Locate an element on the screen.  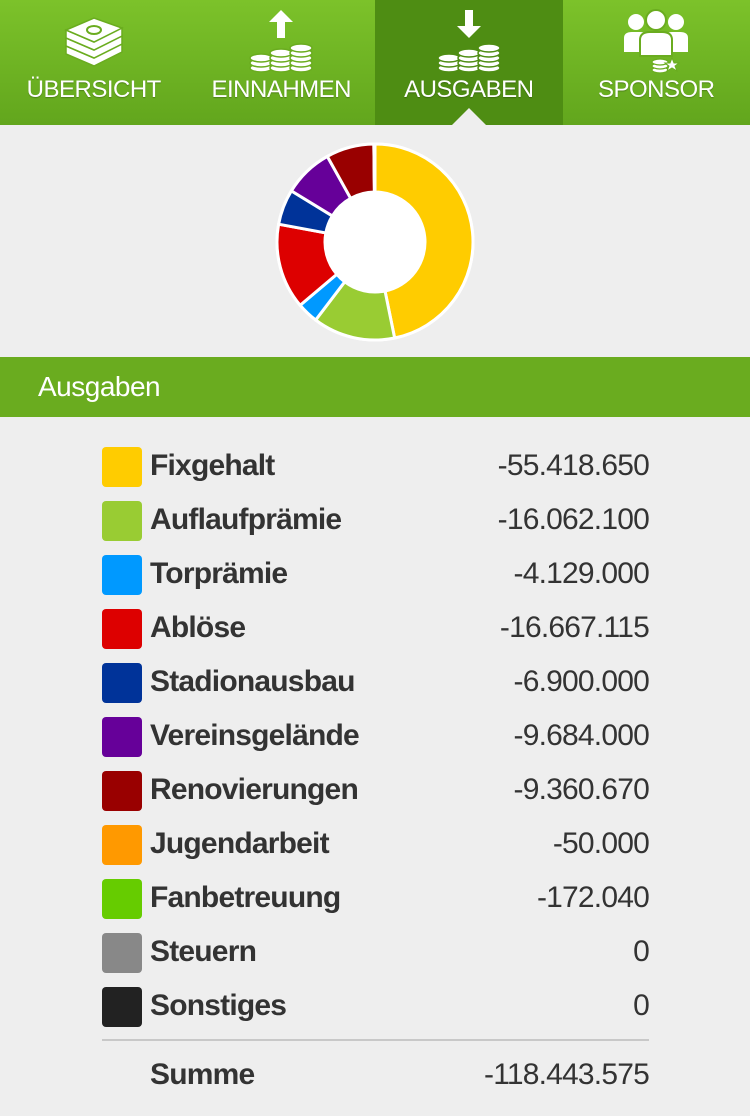
donut-slice-fanbetreuung is located at coordinates (374, 168).